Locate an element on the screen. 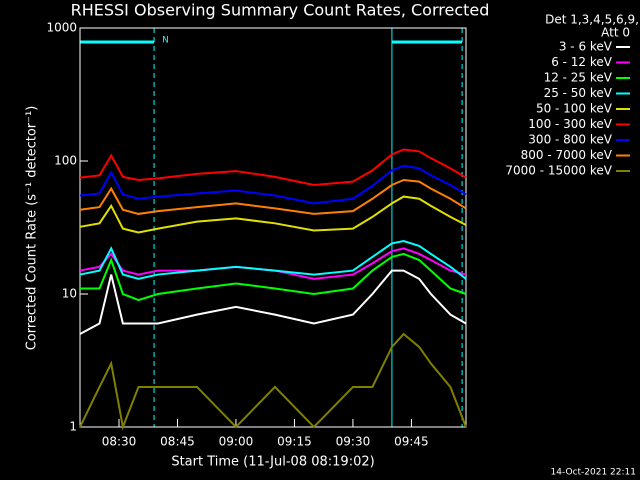 This screenshot has width=640, height=480. y-tick-label: 1 is located at coordinates (73, 427).